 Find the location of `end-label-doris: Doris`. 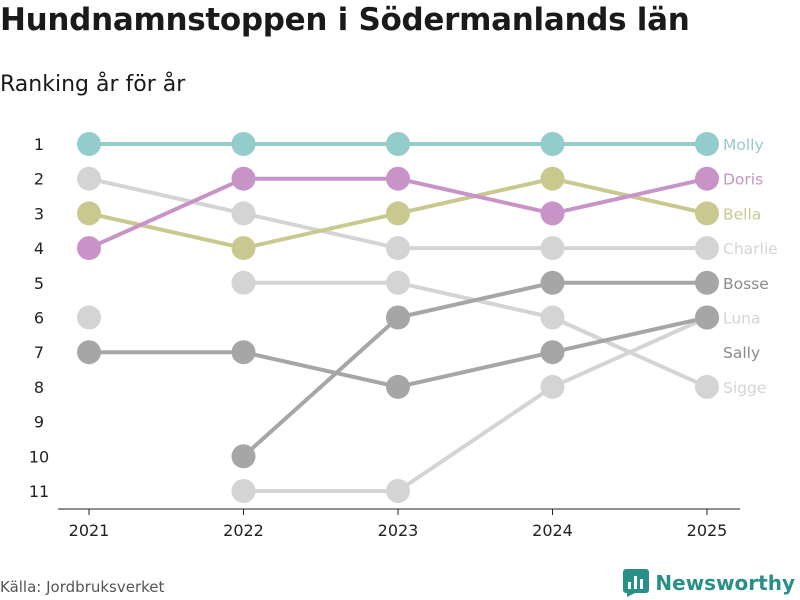

end-label-doris: Doris is located at coordinates (743, 180).